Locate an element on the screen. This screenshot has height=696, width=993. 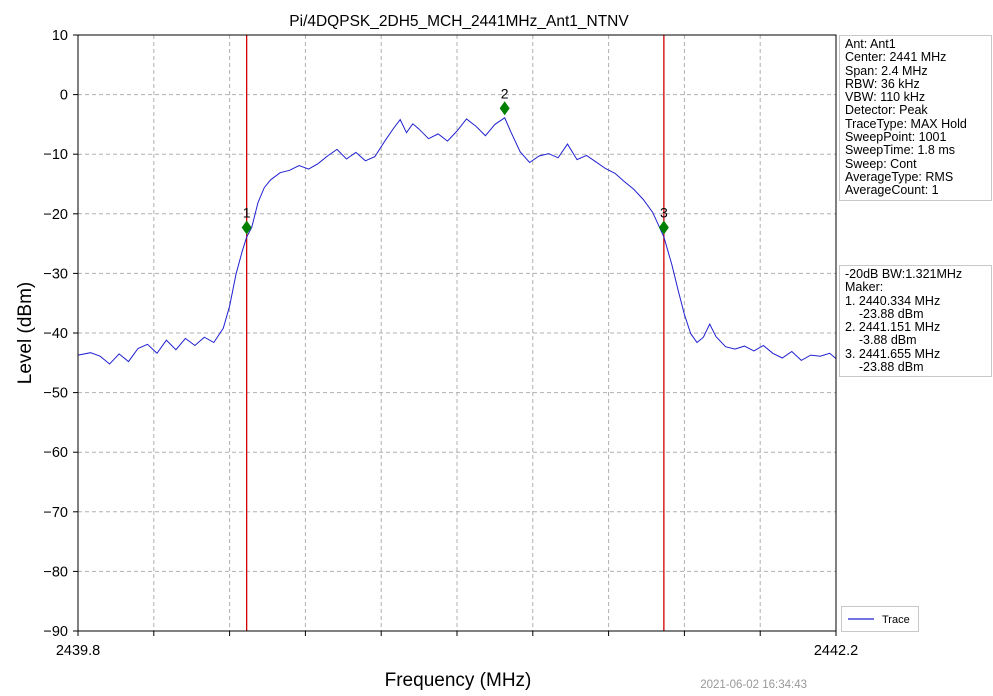
marker-label: 3 is located at coordinates (664, 213).